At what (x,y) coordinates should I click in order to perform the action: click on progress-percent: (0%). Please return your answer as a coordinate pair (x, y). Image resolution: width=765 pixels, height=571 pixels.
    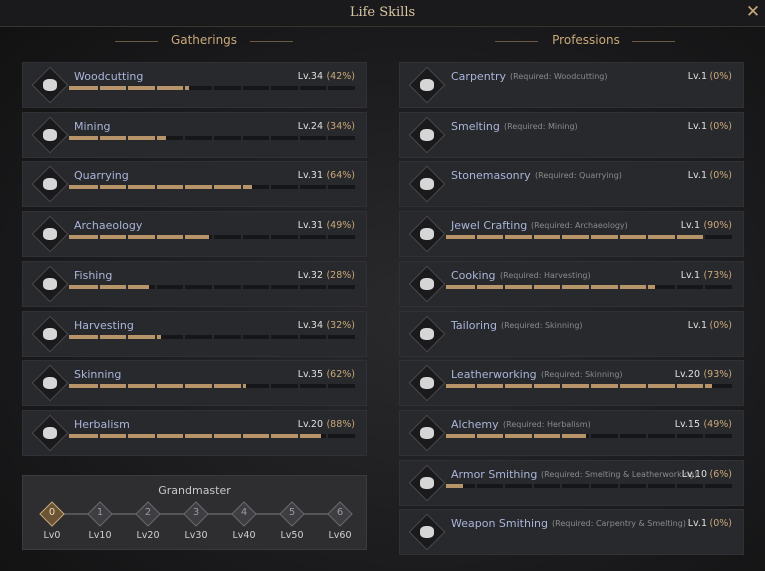
    Looking at the image, I should click on (720, 76).